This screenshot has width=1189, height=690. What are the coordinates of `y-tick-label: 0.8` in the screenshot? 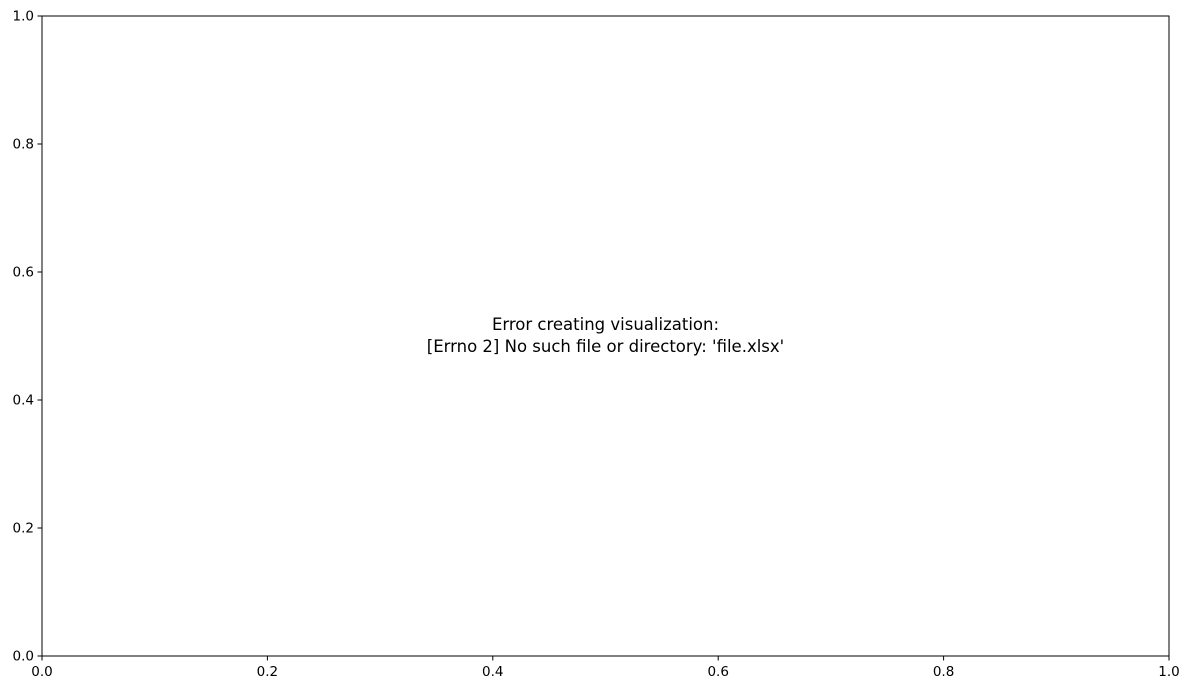 It's located at (23, 145).